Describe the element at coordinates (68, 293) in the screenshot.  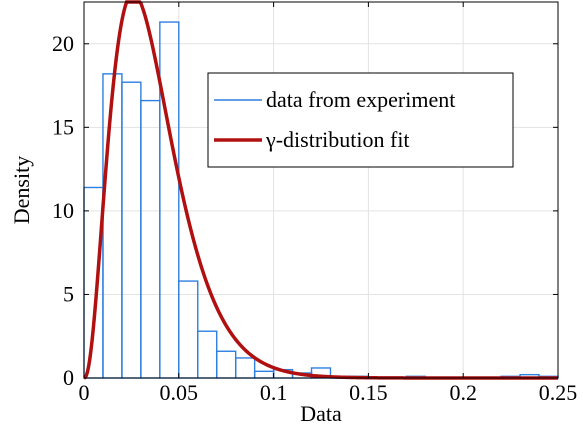
I see `y-tick-label: 5` at that location.